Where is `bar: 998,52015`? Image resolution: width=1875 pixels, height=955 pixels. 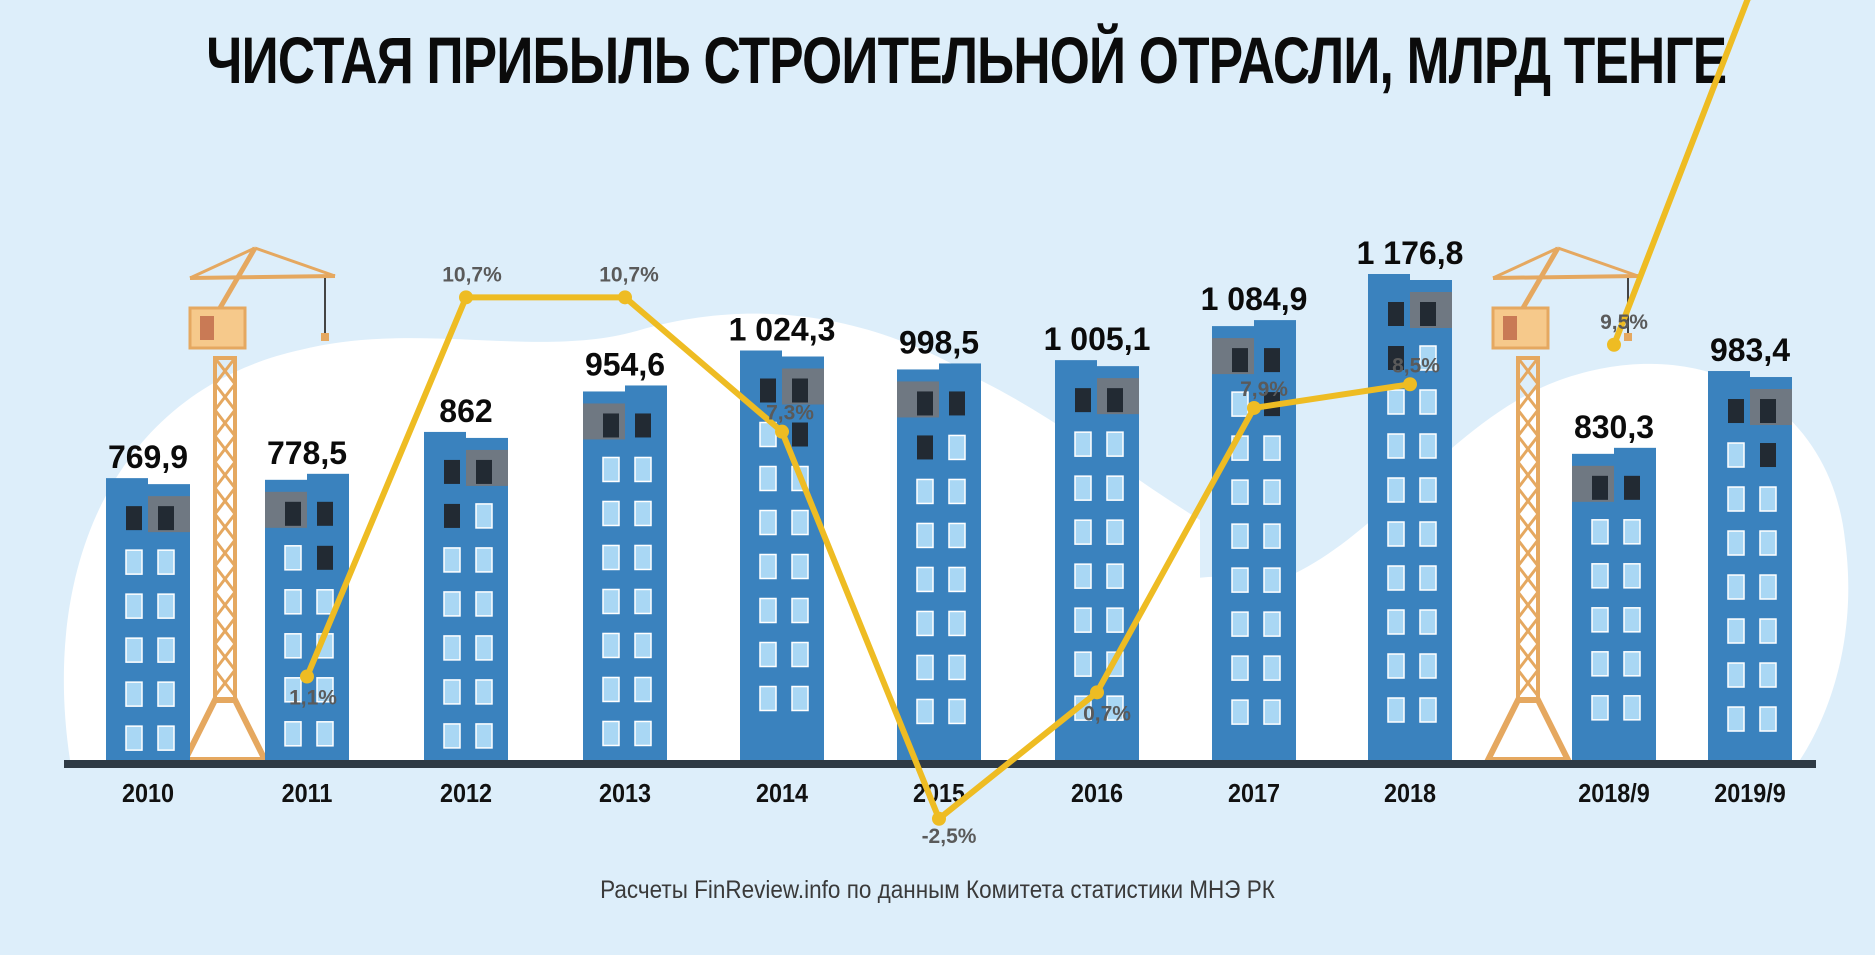
bar: 998,52015 is located at coordinates (939, 566).